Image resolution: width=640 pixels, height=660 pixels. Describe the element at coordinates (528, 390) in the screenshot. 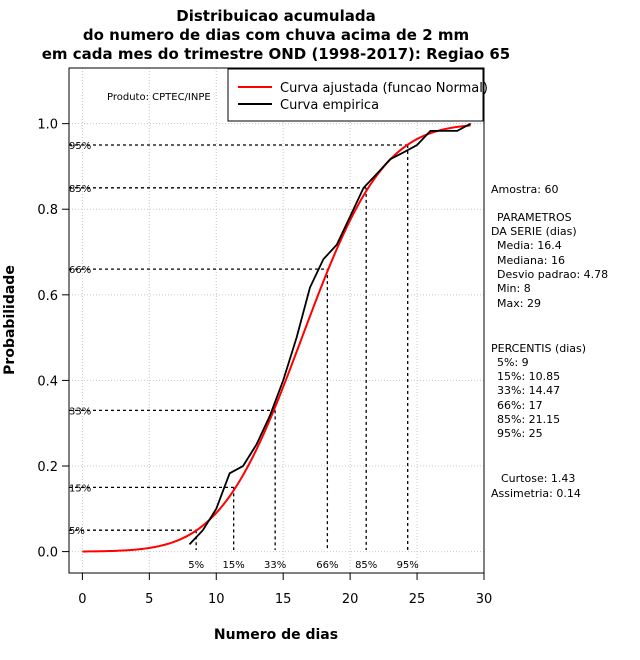

I see `stat-p33: 33%: 14.47` at that location.